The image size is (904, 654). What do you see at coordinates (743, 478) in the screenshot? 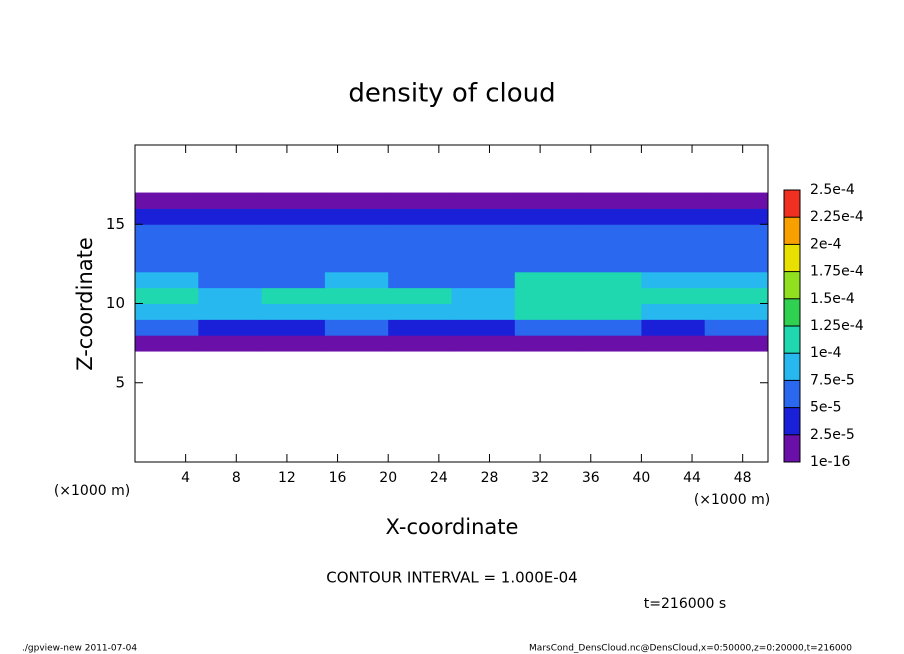
I see `x-tick-label: 48` at bounding box center [743, 478].